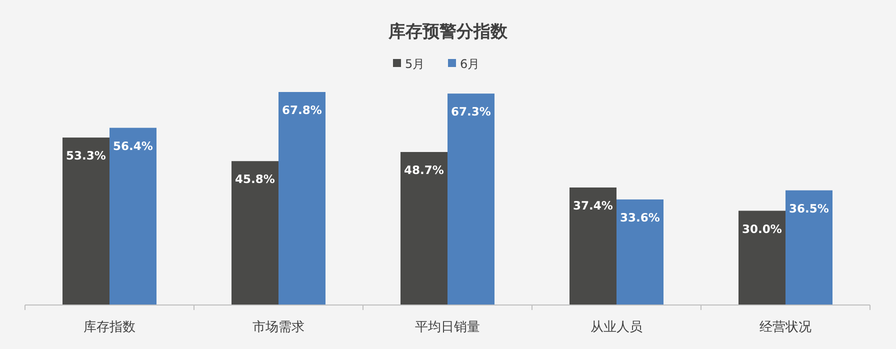  Describe the element at coordinates (593, 205) in the screenshot. I see `data-label: 37.4%` at that location.